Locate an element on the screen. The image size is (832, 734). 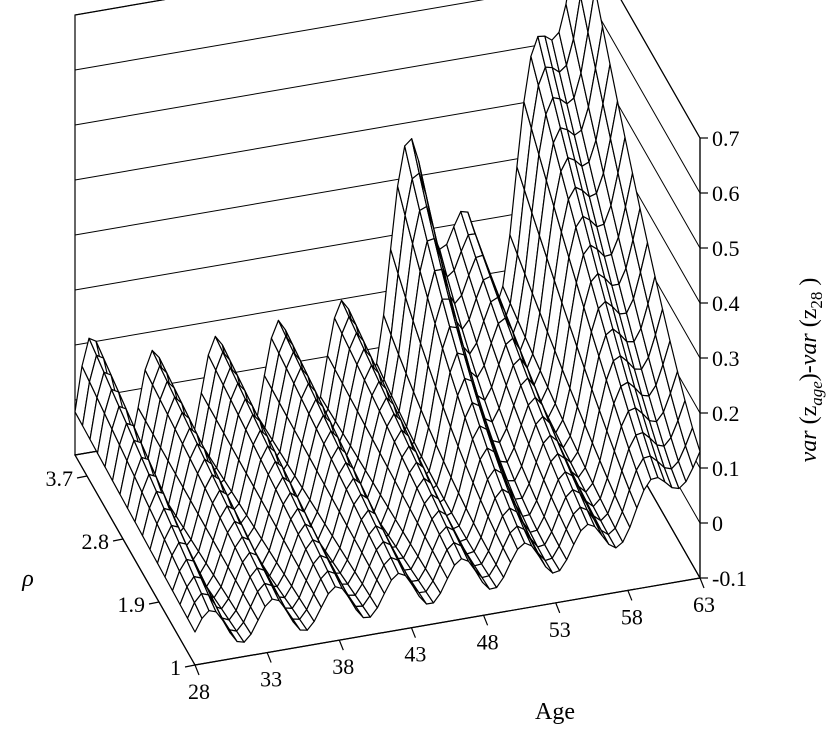
z-tick-label: 0 is located at coordinates (717, 523).